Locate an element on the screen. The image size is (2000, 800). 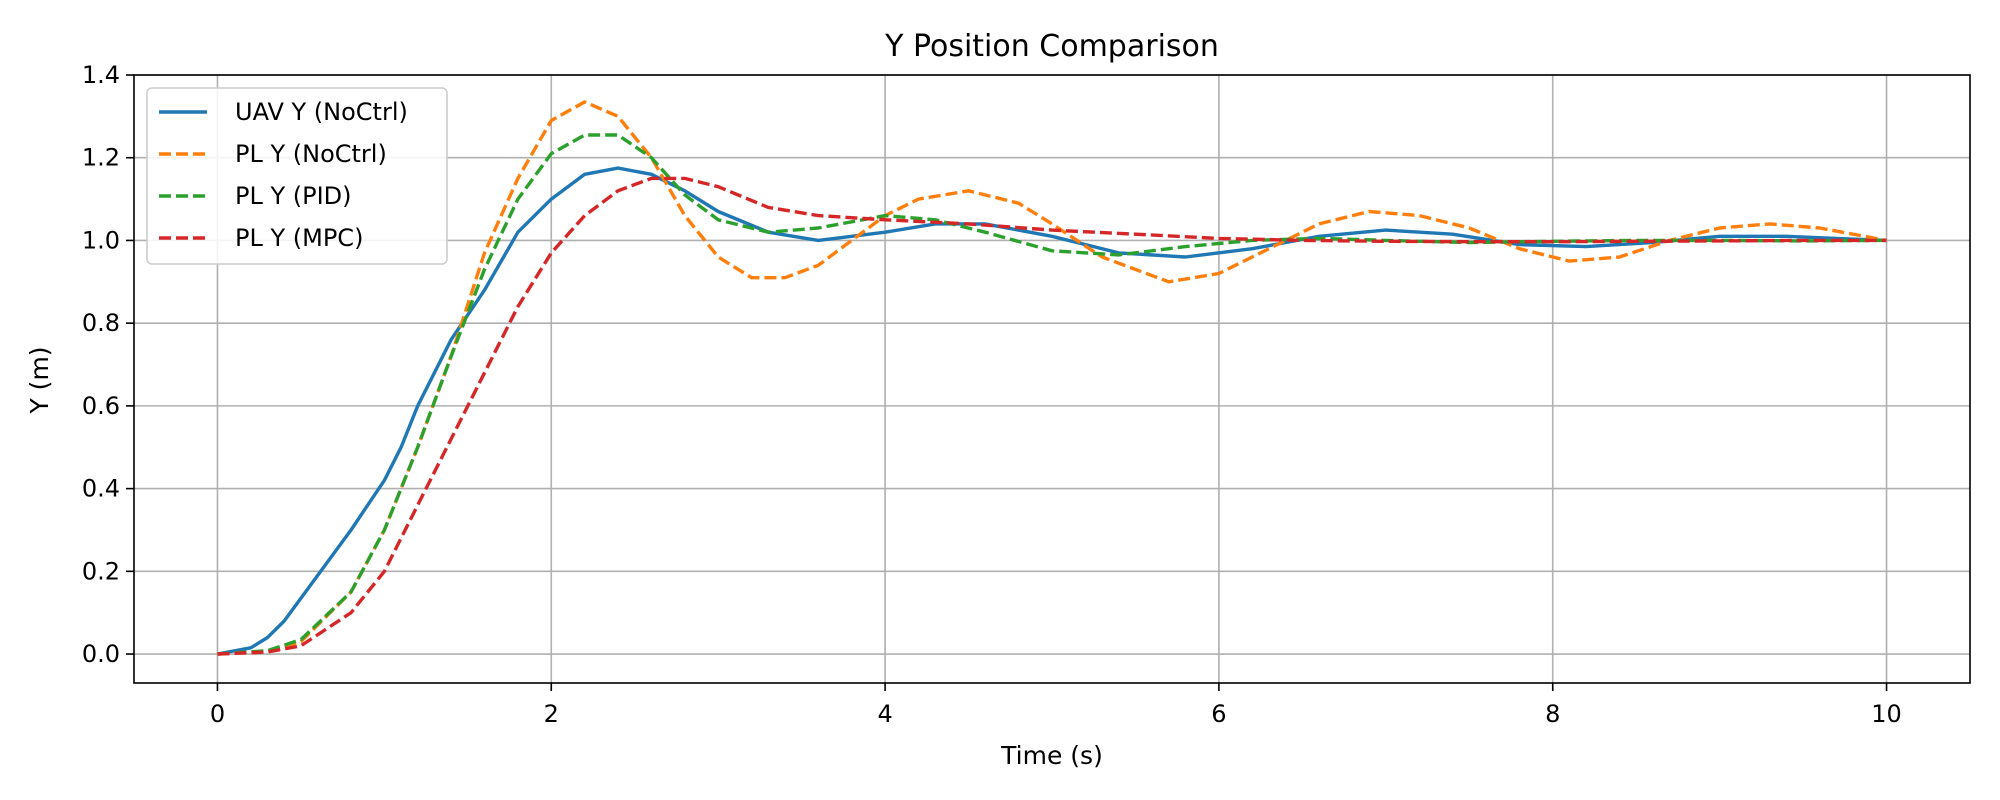
legend-box is located at coordinates (297, 176).